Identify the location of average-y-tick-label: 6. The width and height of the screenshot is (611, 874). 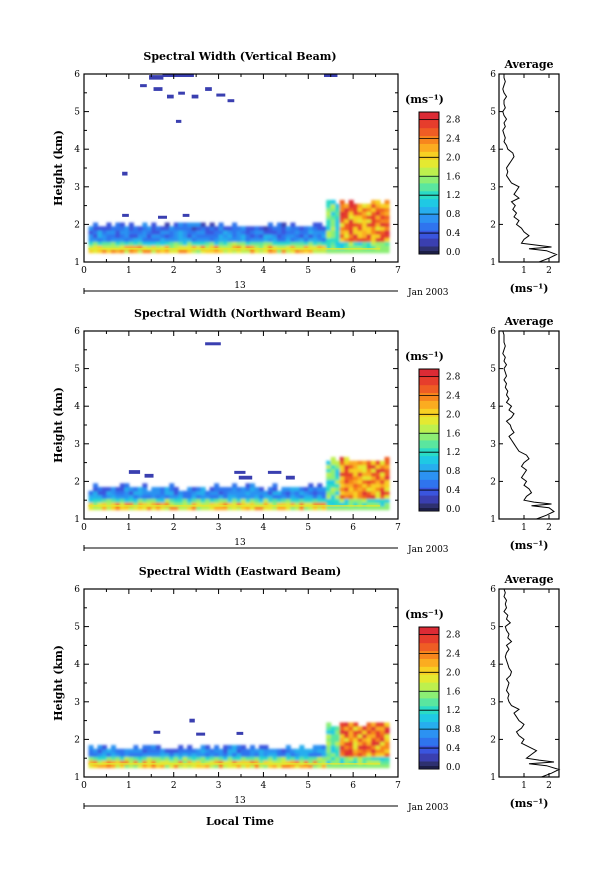
(493, 75).